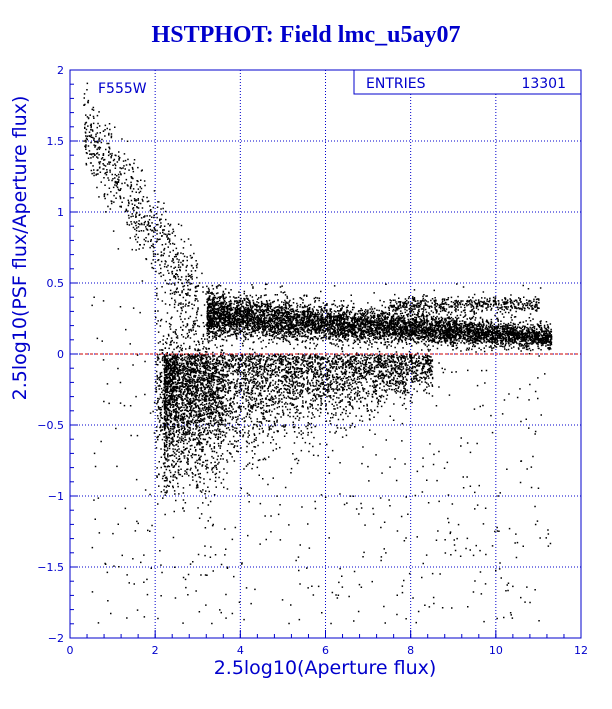  I want to click on y-tick-label: 2, so click(60, 70).